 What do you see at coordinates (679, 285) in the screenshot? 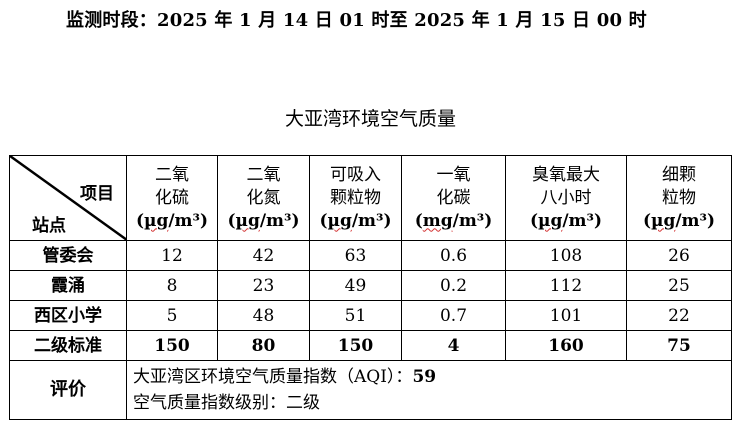
I see `table-cell: 25` at bounding box center [679, 285].